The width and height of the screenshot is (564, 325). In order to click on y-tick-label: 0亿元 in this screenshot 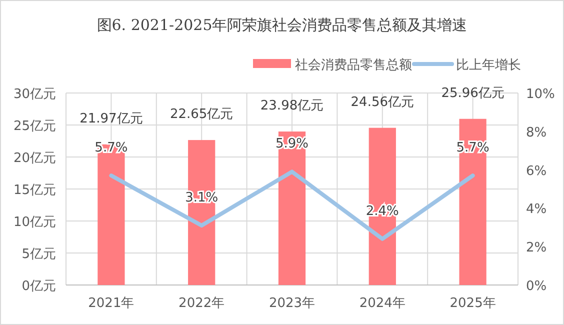, I will do `click(39, 286)`.